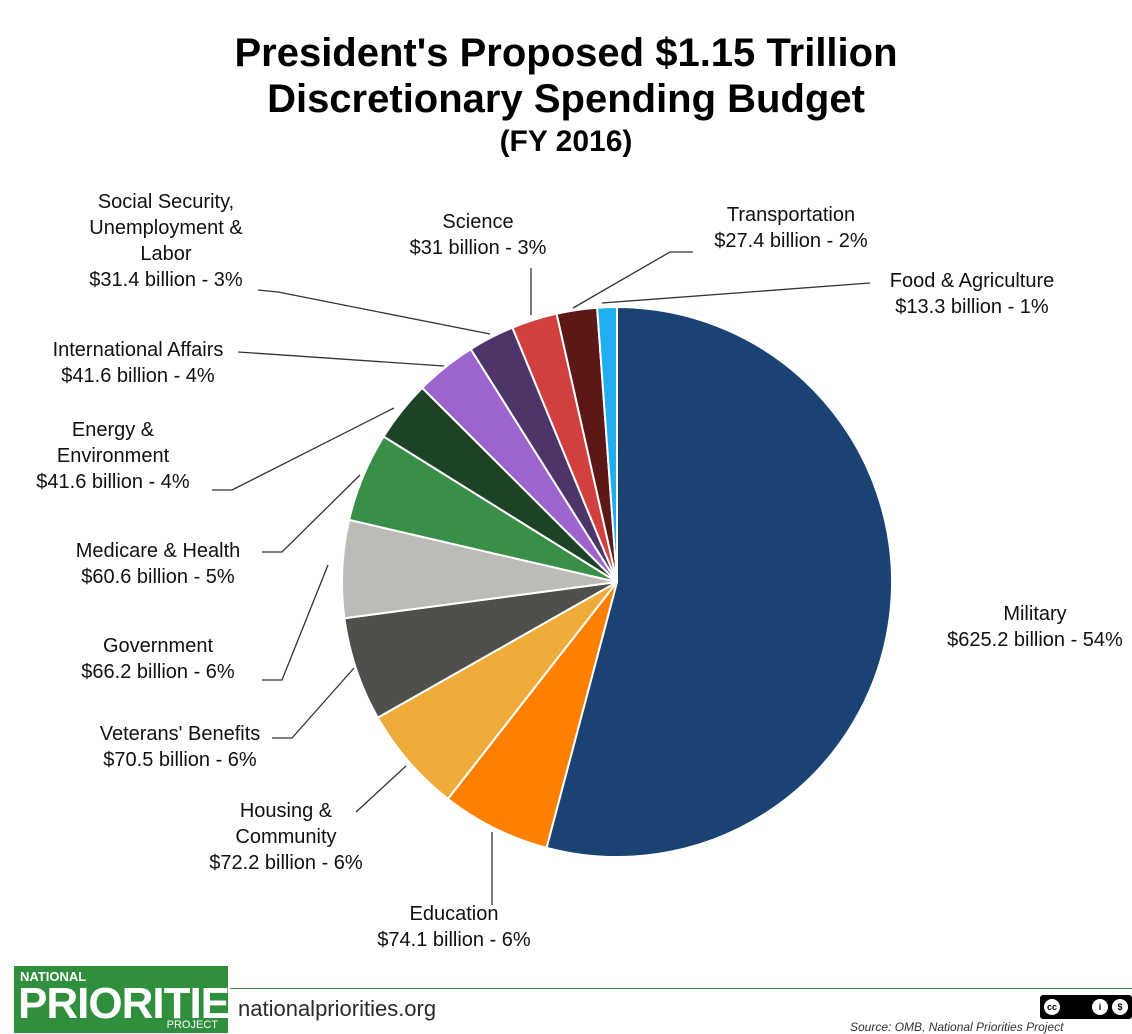 This screenshot has width=1132, height=1034. I want to click on footer-divider, so click(681, 988).